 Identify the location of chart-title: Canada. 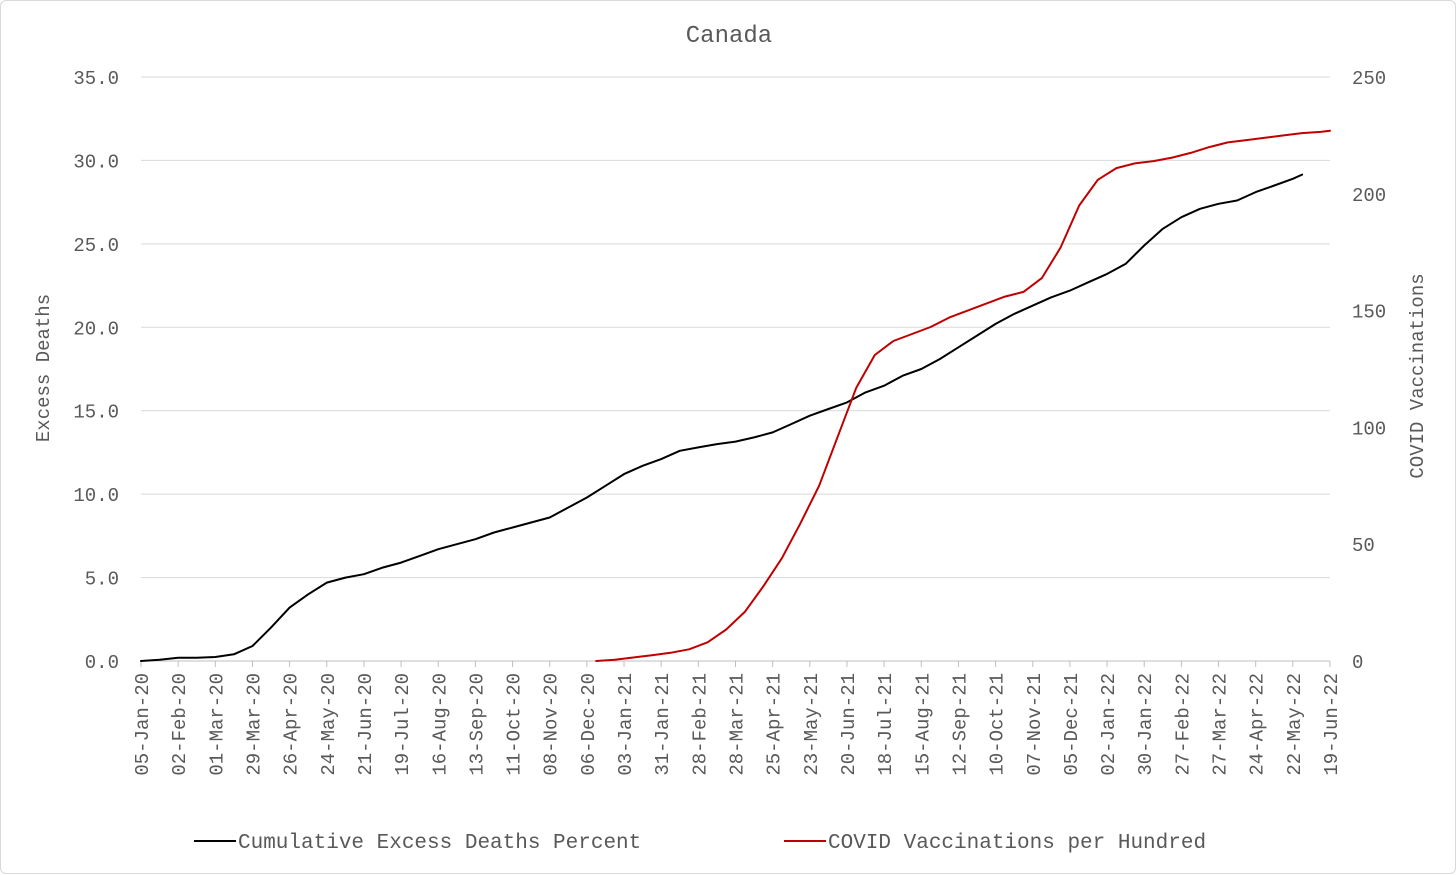
(729, 36).